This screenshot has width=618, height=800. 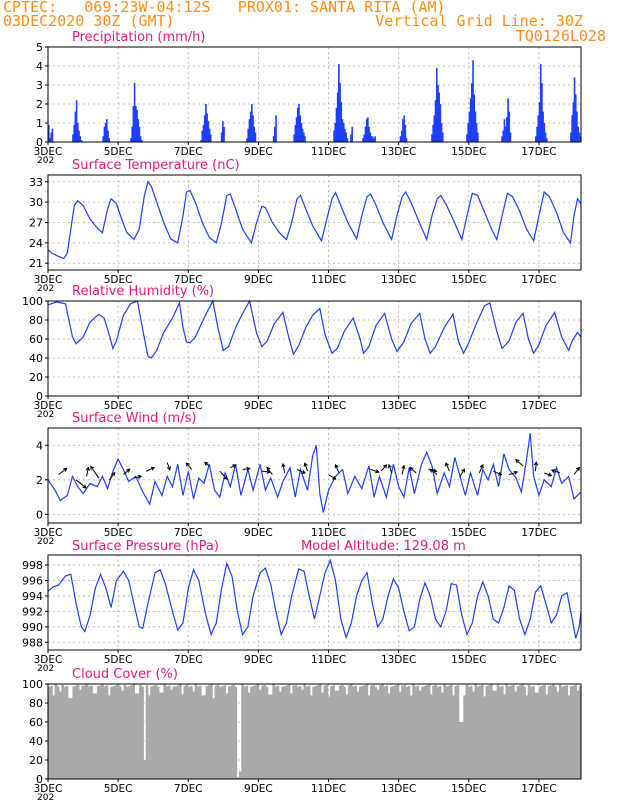 I want to click on y-tick-label: 20, so click(x=36, y=760).